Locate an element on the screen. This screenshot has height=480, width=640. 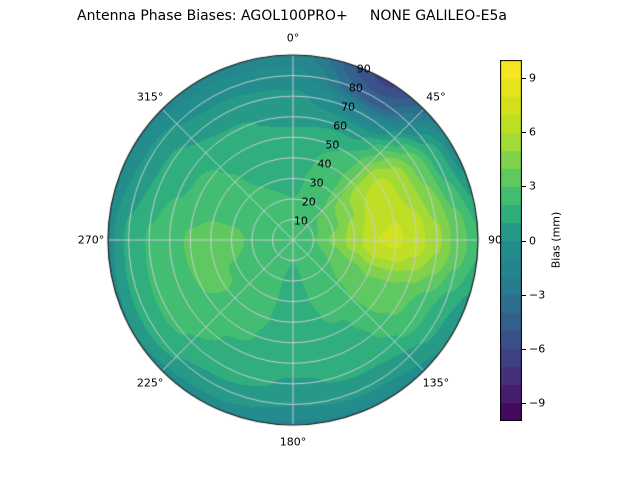
colorbar-tick-label: −6 is located at coordinates (537, 349).